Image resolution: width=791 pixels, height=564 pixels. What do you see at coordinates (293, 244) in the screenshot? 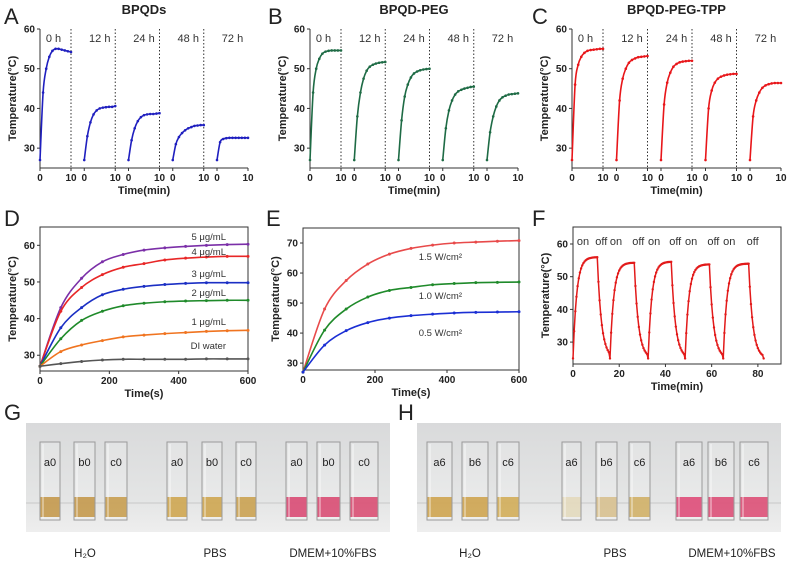
I see `y-tick-label: 70` at bounding box center [293, 244].